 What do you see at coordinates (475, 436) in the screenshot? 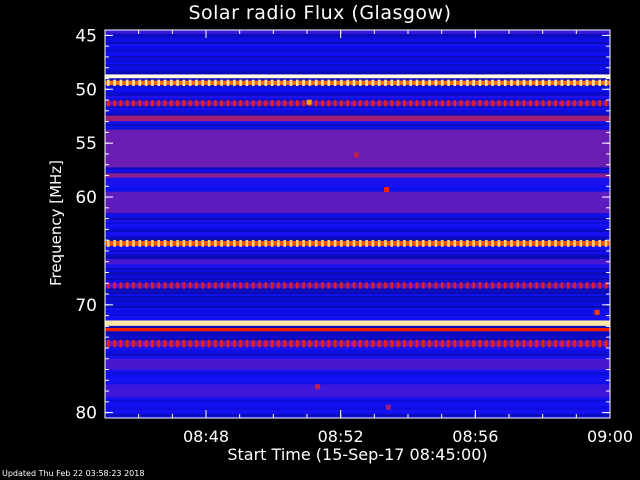
I see `x-tick-label: 08:56` at bounding box center [475, 436].